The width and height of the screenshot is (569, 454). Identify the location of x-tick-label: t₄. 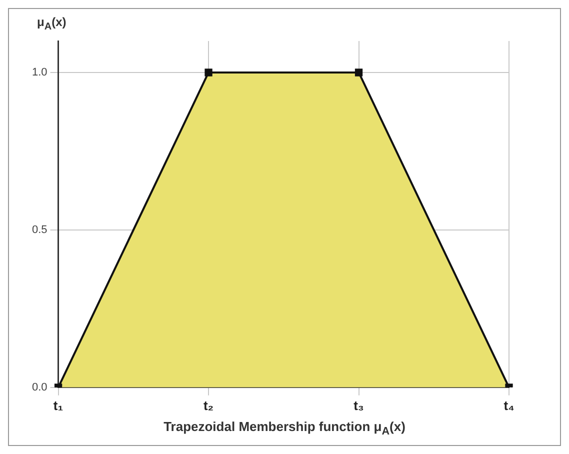
(509, 405).